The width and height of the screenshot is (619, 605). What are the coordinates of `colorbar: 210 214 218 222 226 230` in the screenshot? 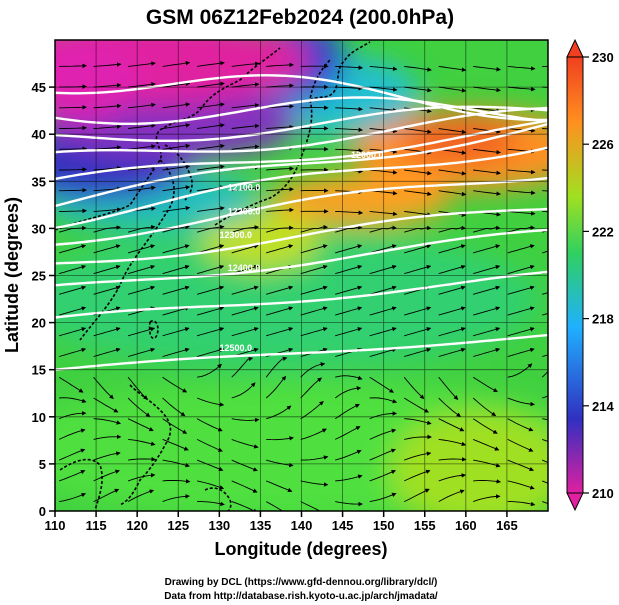 It's located at (590, 275).